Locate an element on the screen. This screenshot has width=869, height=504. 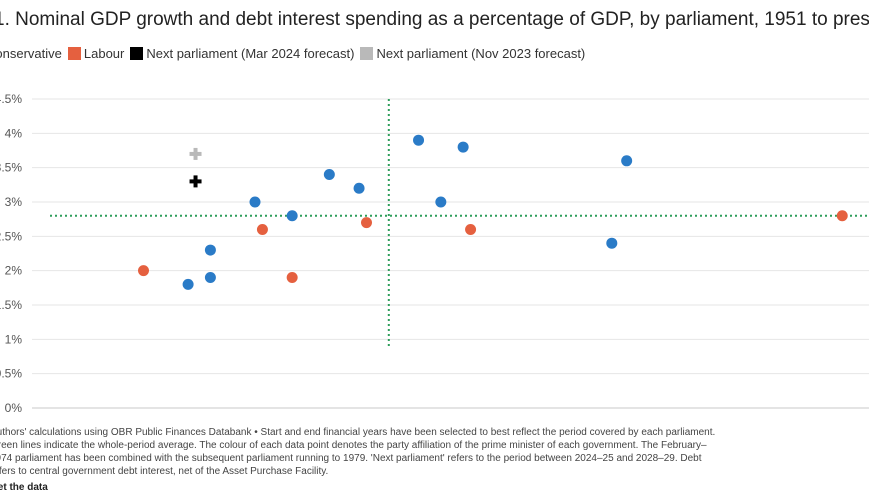
legend-label-nov-2023: Next parliament (Nov 2023 forecast) is located at coordinates (481, 53).